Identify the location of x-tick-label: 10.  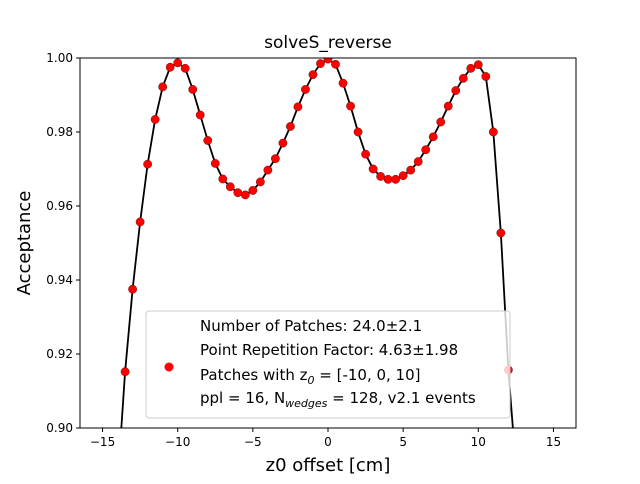
(478, 442).